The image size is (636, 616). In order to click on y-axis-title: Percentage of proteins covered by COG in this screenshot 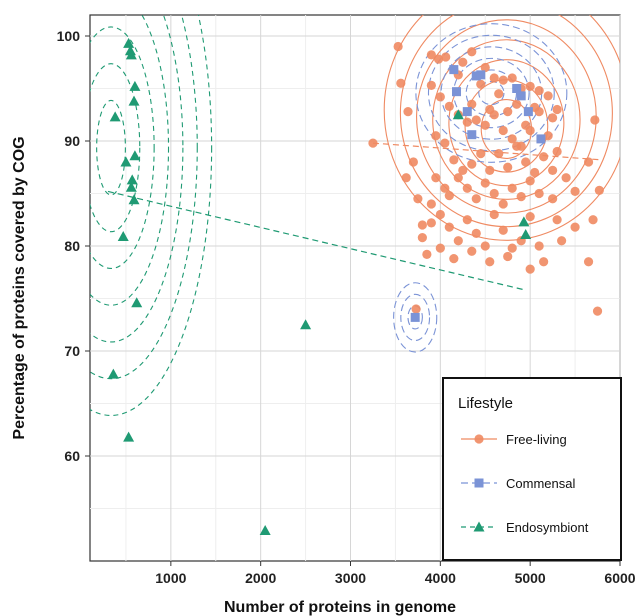, I will do `click(19, 287)`.